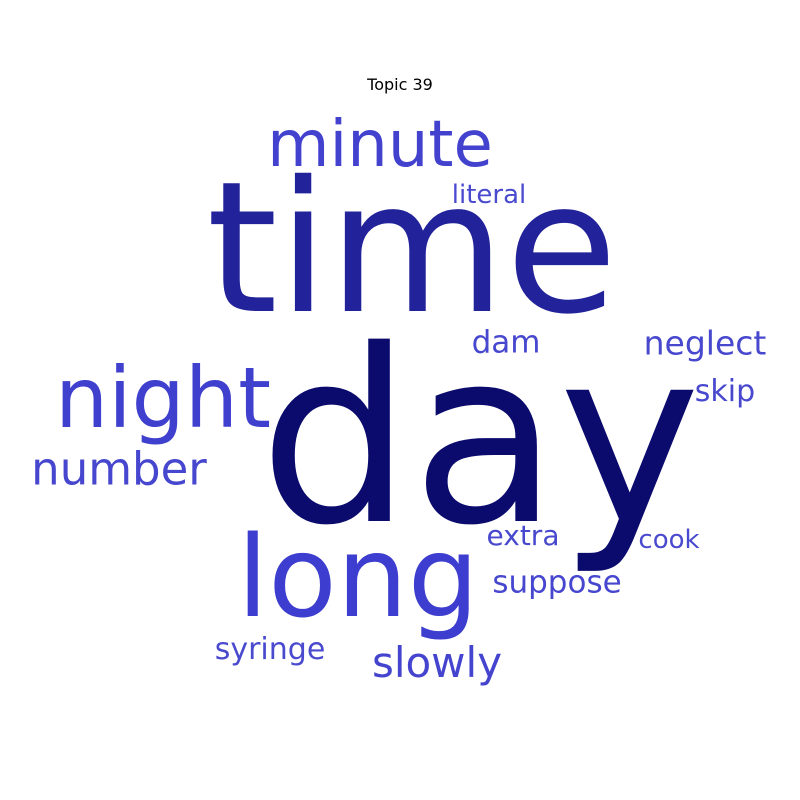  Describe the element at coordinates (523, 535) in the screenshot. I see `word-extra: extra` at that location.